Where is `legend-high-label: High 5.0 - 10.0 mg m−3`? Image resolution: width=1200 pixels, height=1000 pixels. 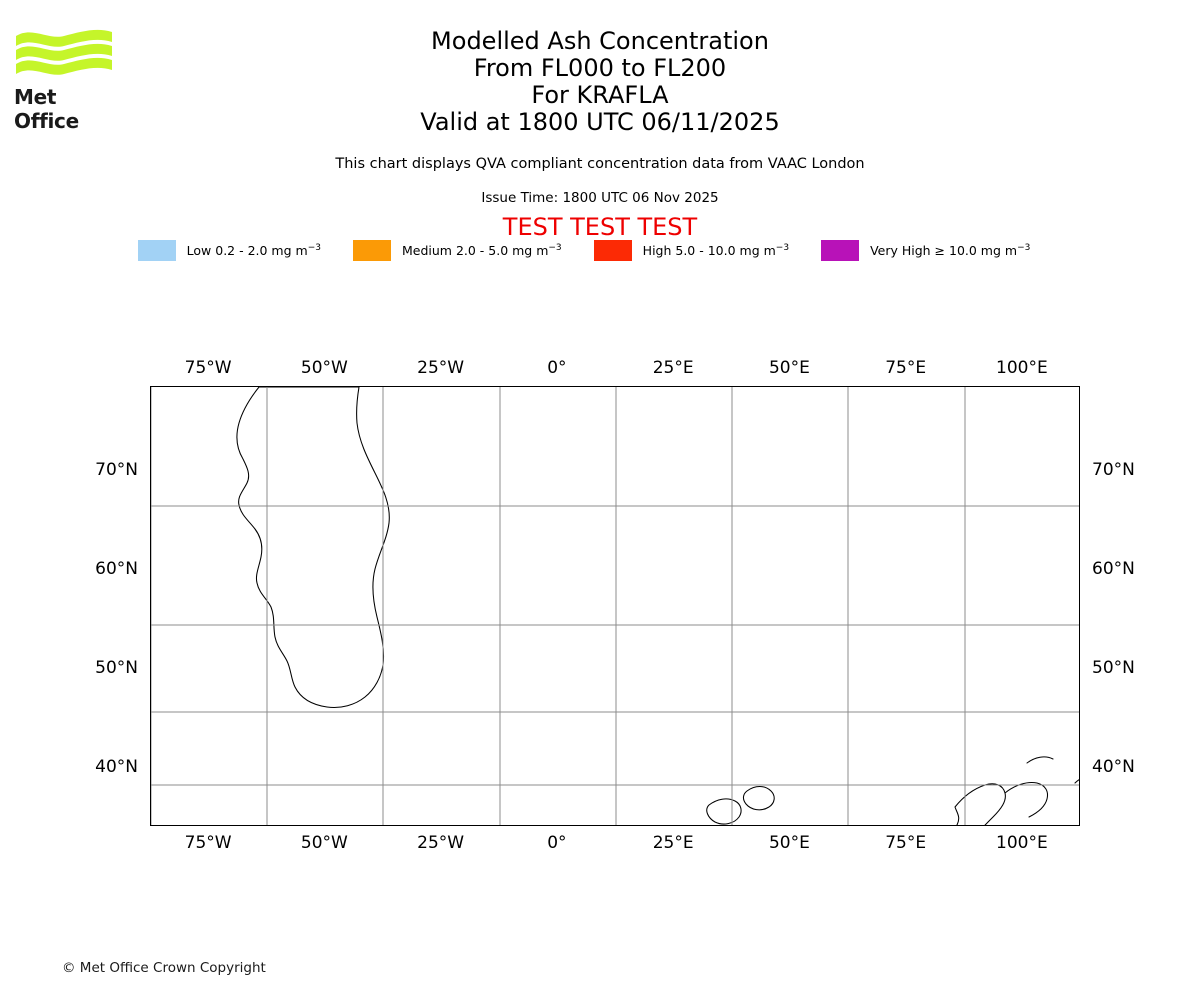 legend-high-label: High 5.0 - 10.0 mg m−3 is located at coordinates (716, 250).